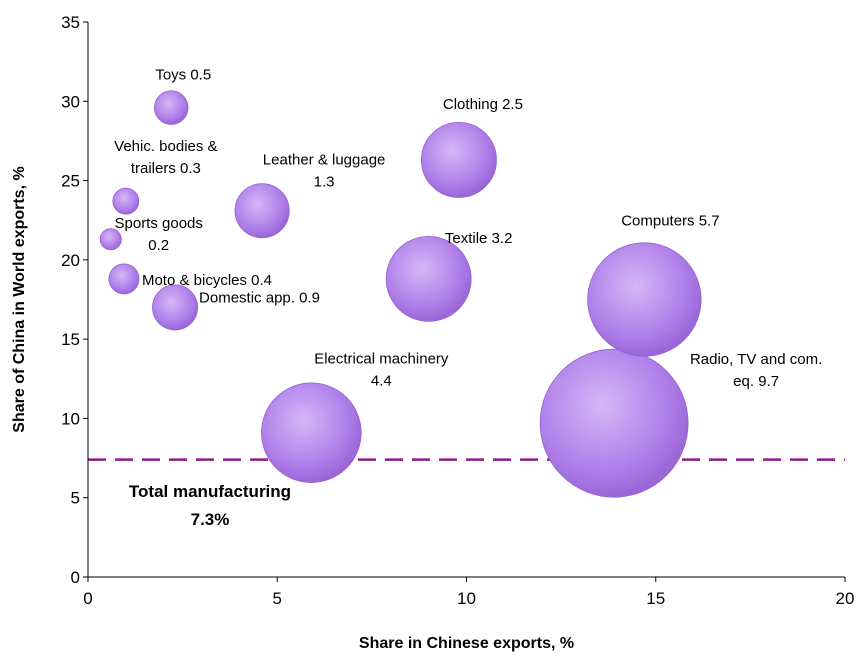 The image size is (857, 656). Describe the element at coordinates (70, 339) in the screenshot. I see `y-tick-label: 15` at that location.